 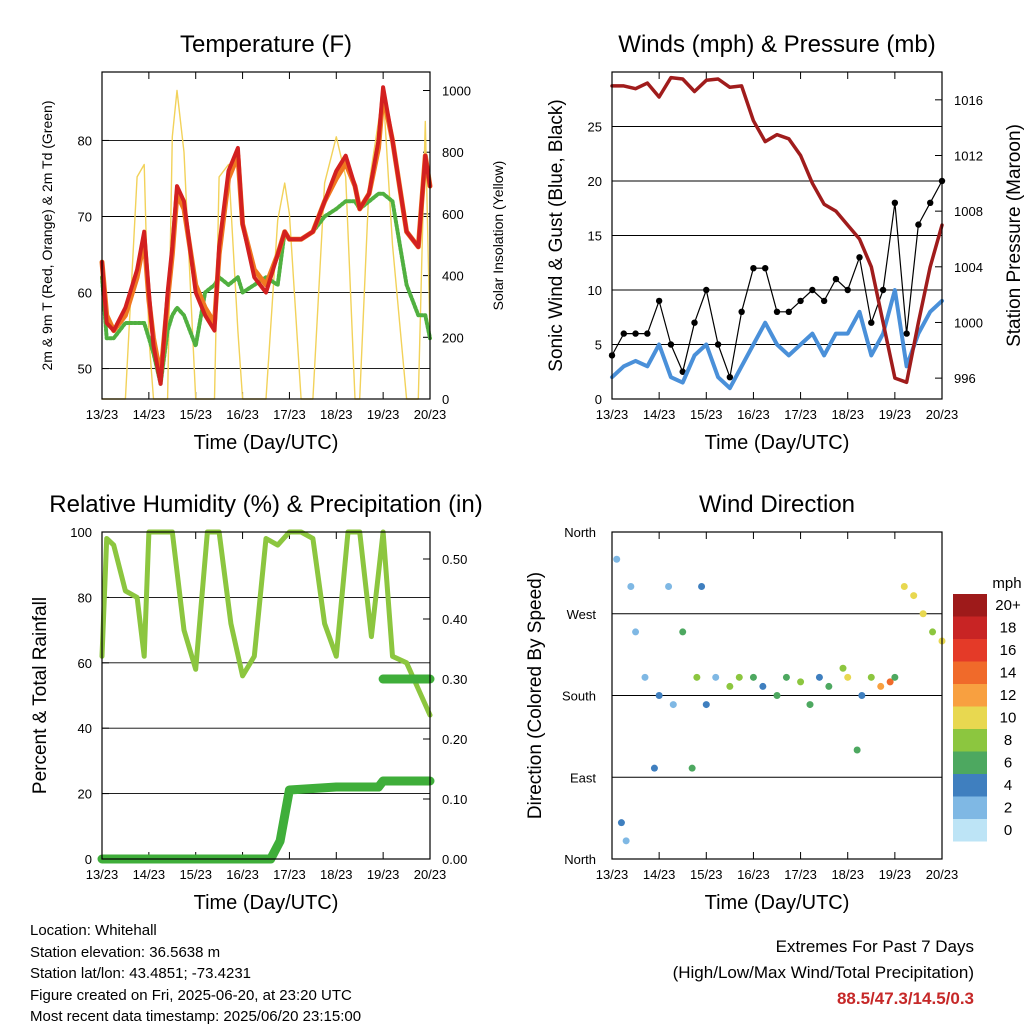 I want to click on y-tick-label: 5, so click(x=598, y=345).